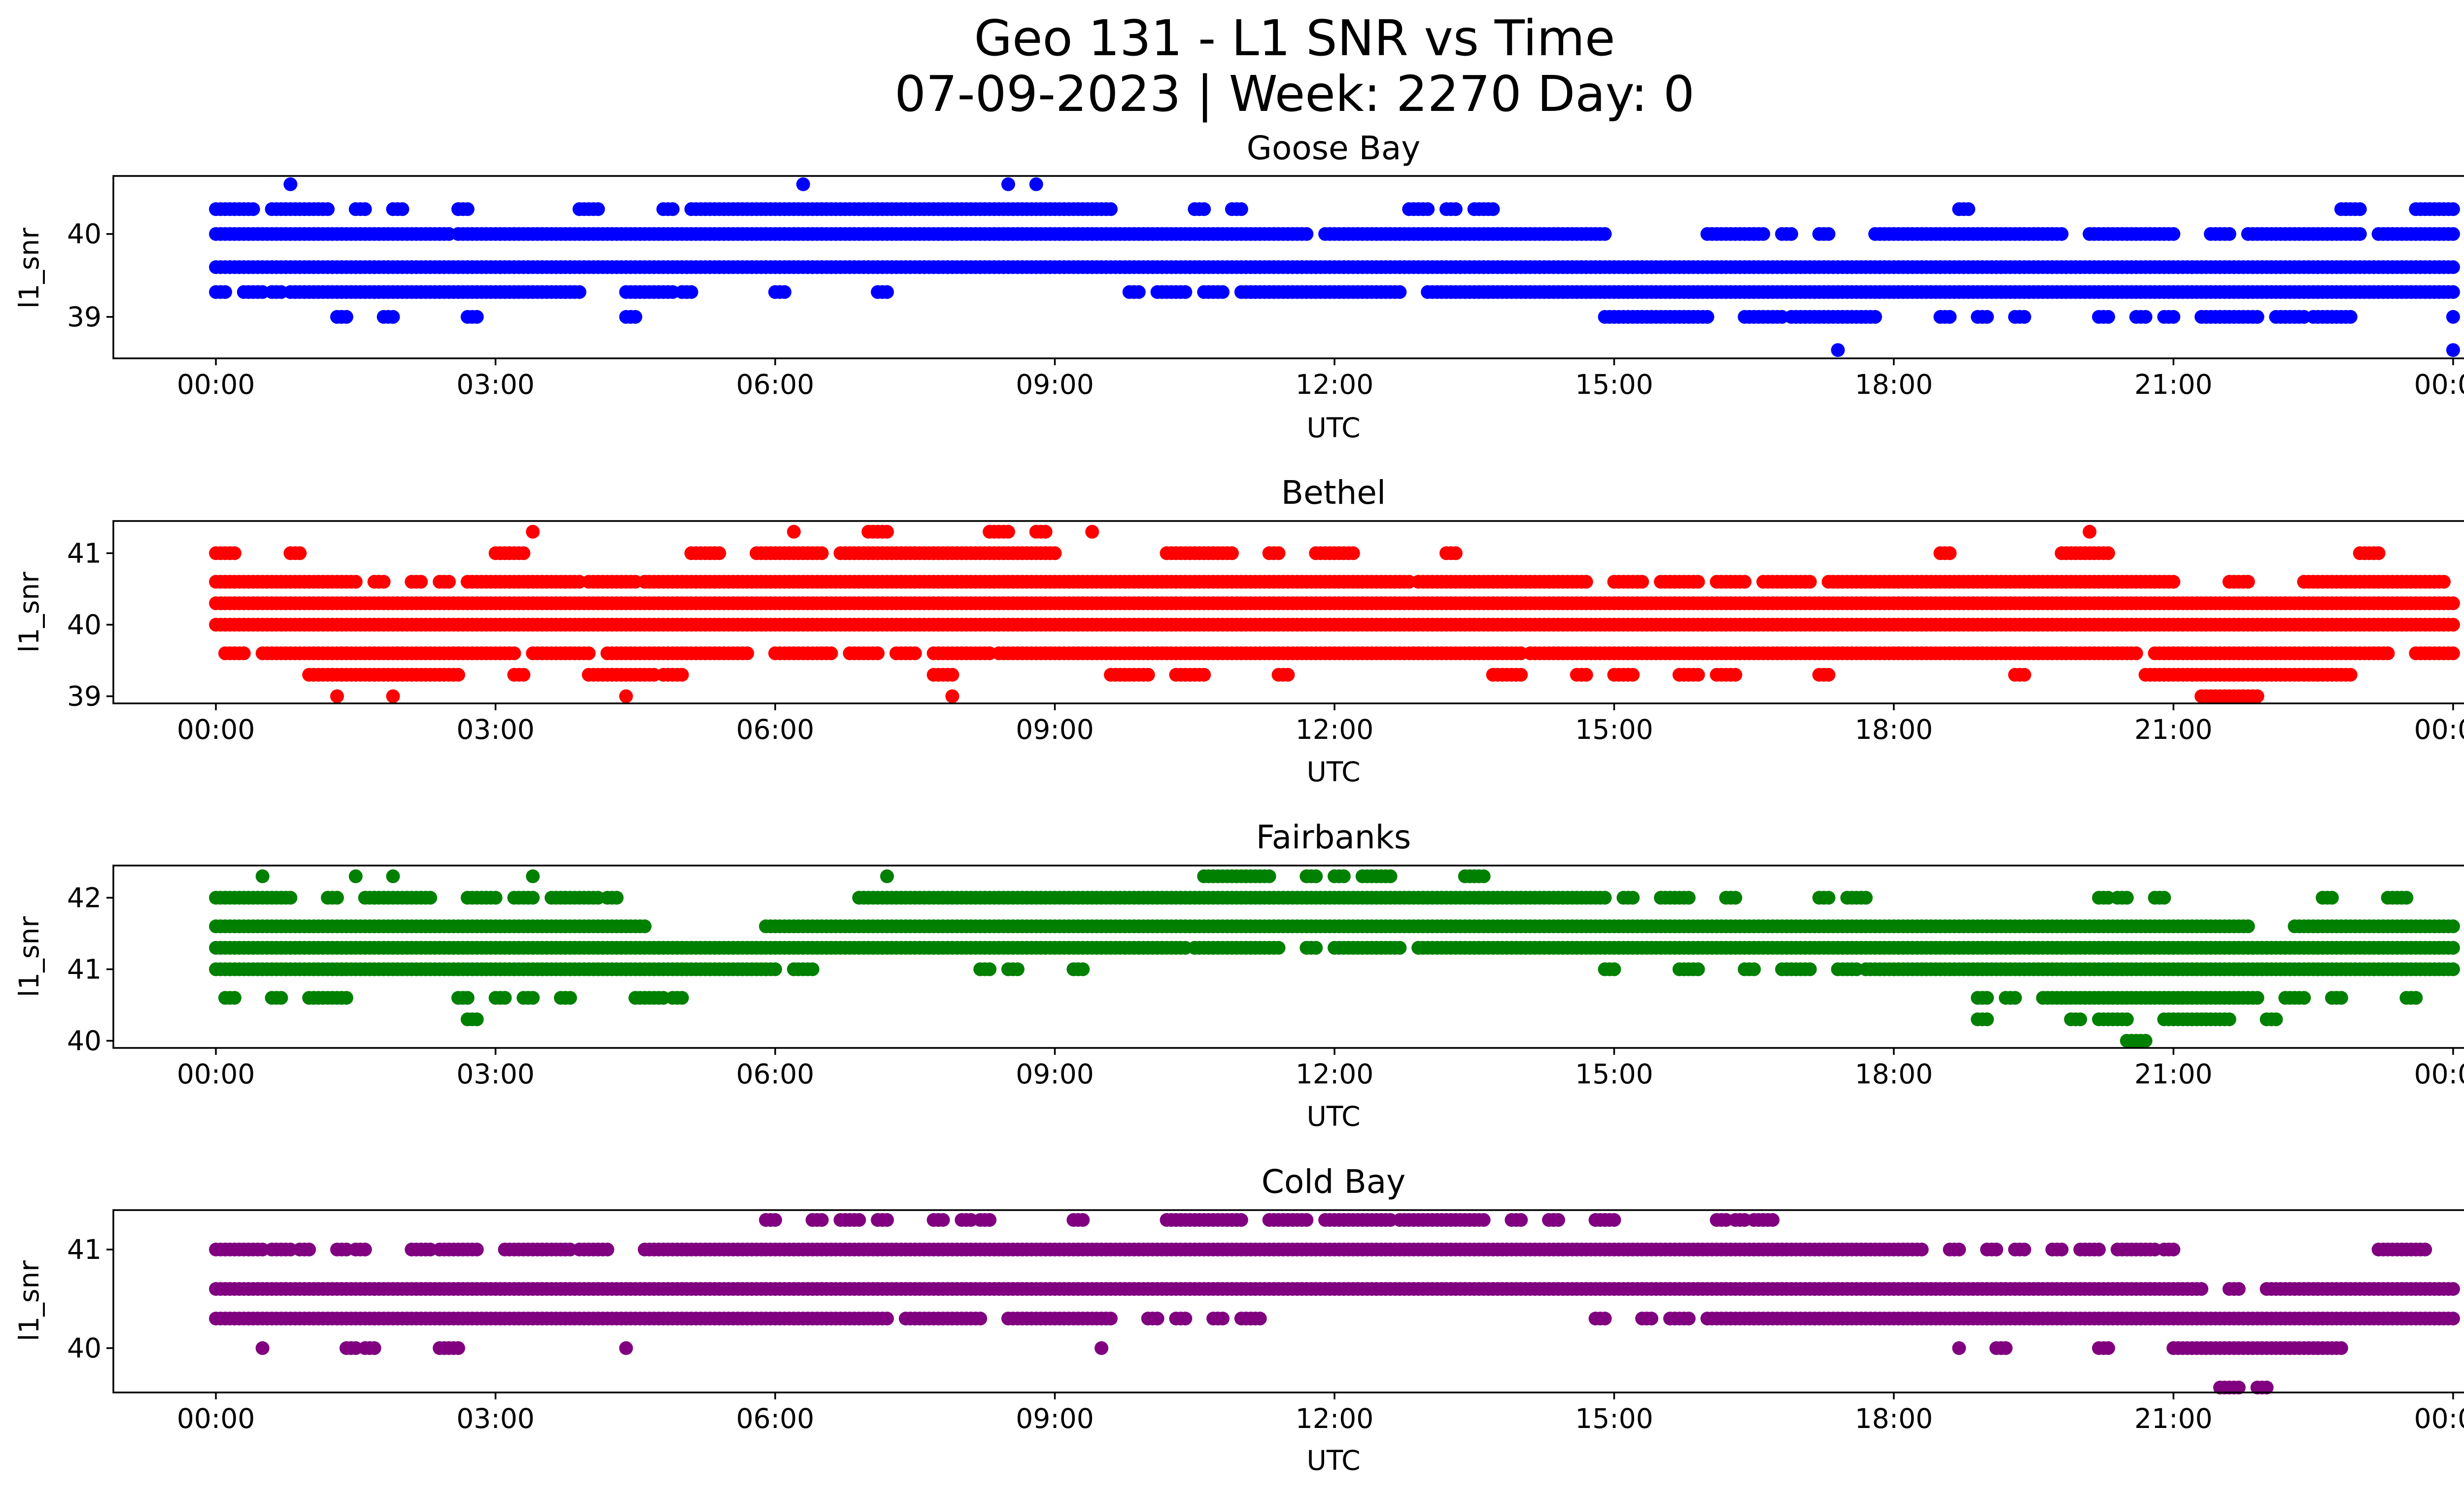 The image size is (2464, 1495). Describe the element at coordinates (1333, 493) in the screenshot. I see `panel-title: Bethel` at that location.